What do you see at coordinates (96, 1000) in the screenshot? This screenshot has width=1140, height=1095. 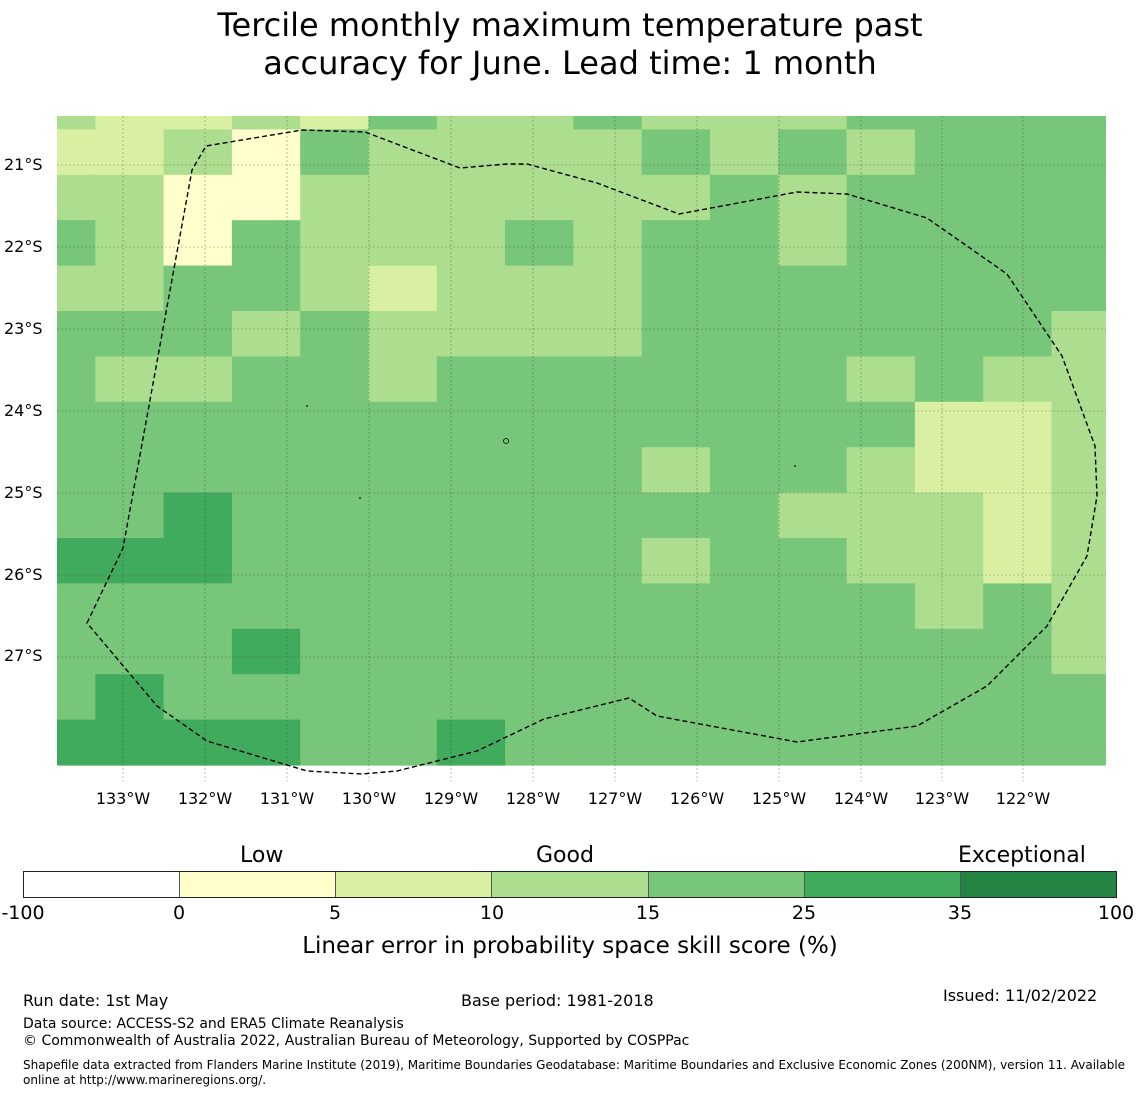 I see `run-date: Run date: 1st May` at bounding box center [96, 1000].